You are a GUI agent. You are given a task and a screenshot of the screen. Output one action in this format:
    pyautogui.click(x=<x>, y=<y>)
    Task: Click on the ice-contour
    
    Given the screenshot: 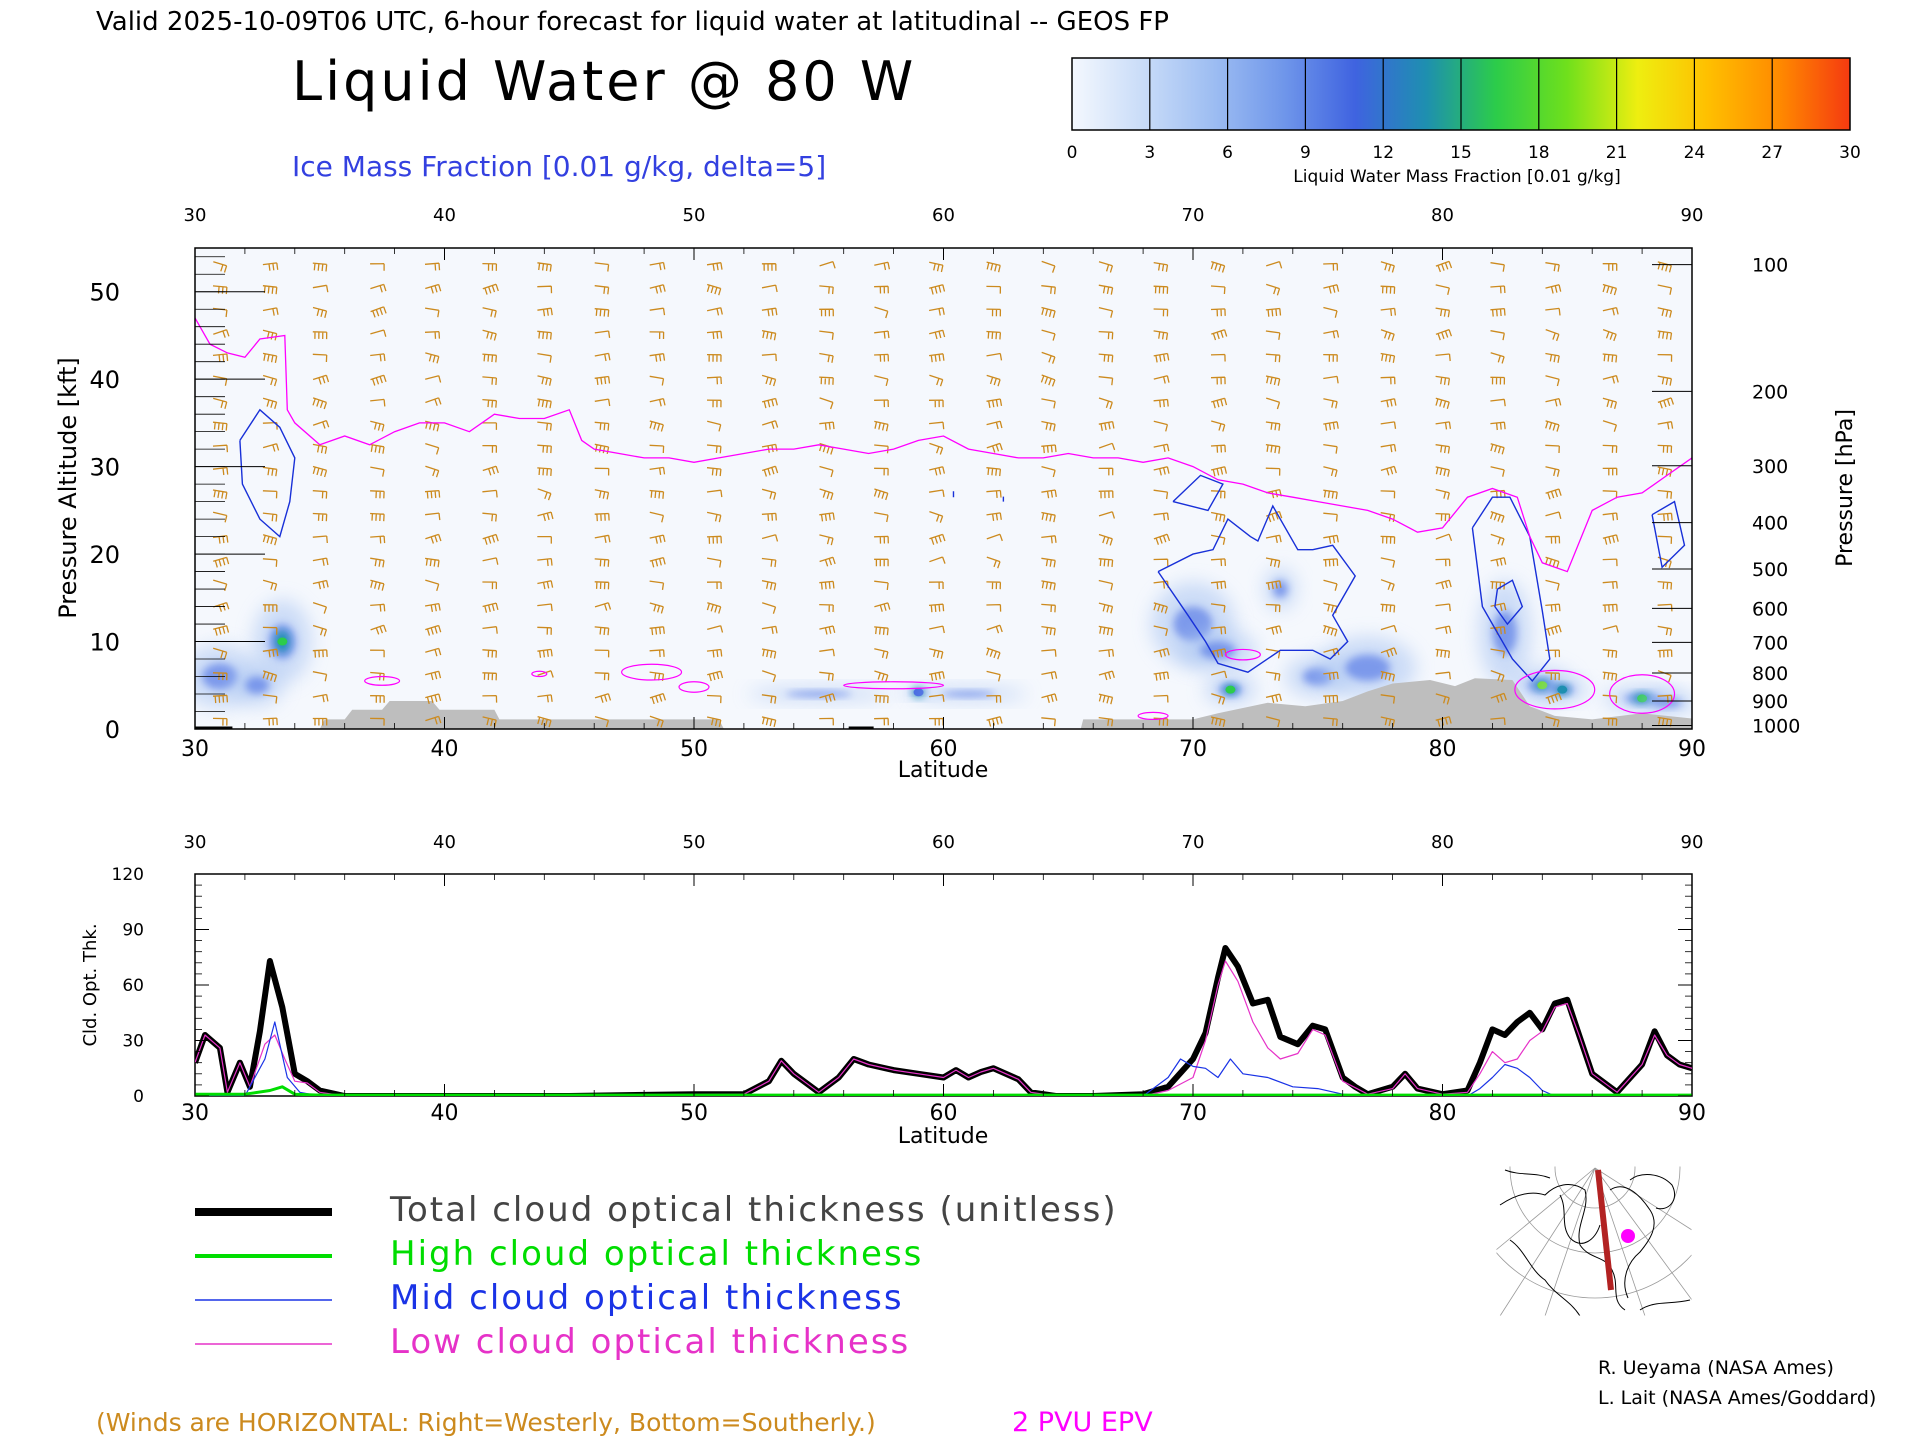 What is the action you would take?
    pyautogui.click(x=267, y=473)
    